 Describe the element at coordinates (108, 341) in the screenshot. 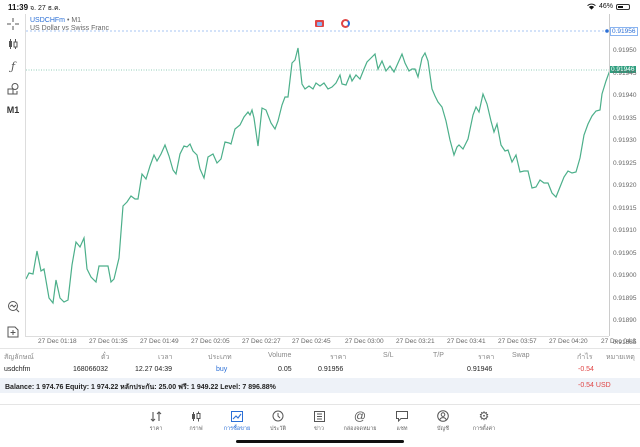

I see `x-tick: 27 Dec 01:35` at that location.